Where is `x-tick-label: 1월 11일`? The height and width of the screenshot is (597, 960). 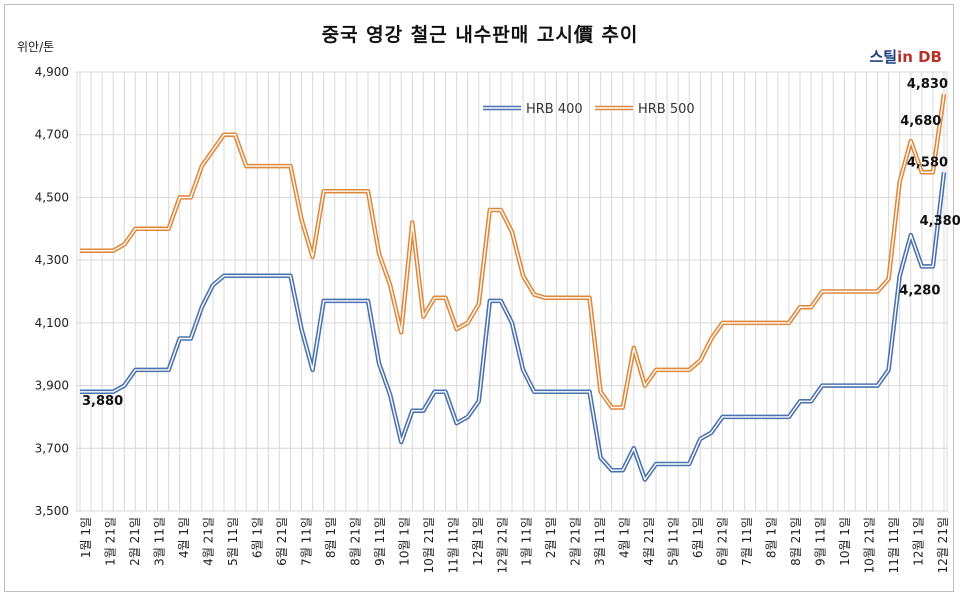
x-tick-label: 1월 11일 is located at coordinates (527, 541).